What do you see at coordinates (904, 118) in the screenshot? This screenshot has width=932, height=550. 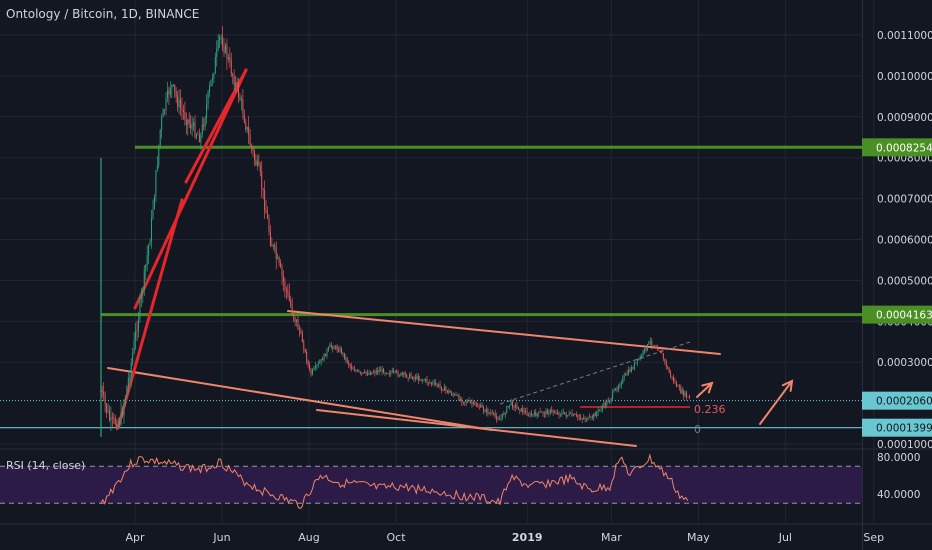 I see `y-tick-label: 0.0009000` at bounding box center [904, 118].